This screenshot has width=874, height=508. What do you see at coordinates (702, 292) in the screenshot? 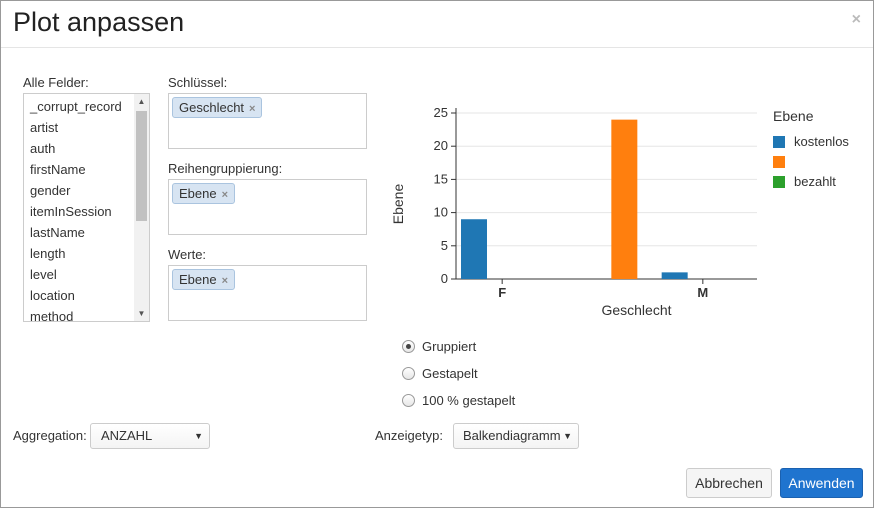
I see `x-tick-label: M` at bounding box center [702, 292].